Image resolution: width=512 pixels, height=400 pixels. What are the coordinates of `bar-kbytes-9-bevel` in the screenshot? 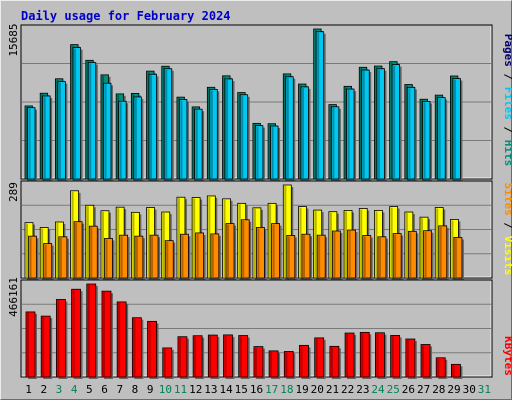 It's located at (149, 349).